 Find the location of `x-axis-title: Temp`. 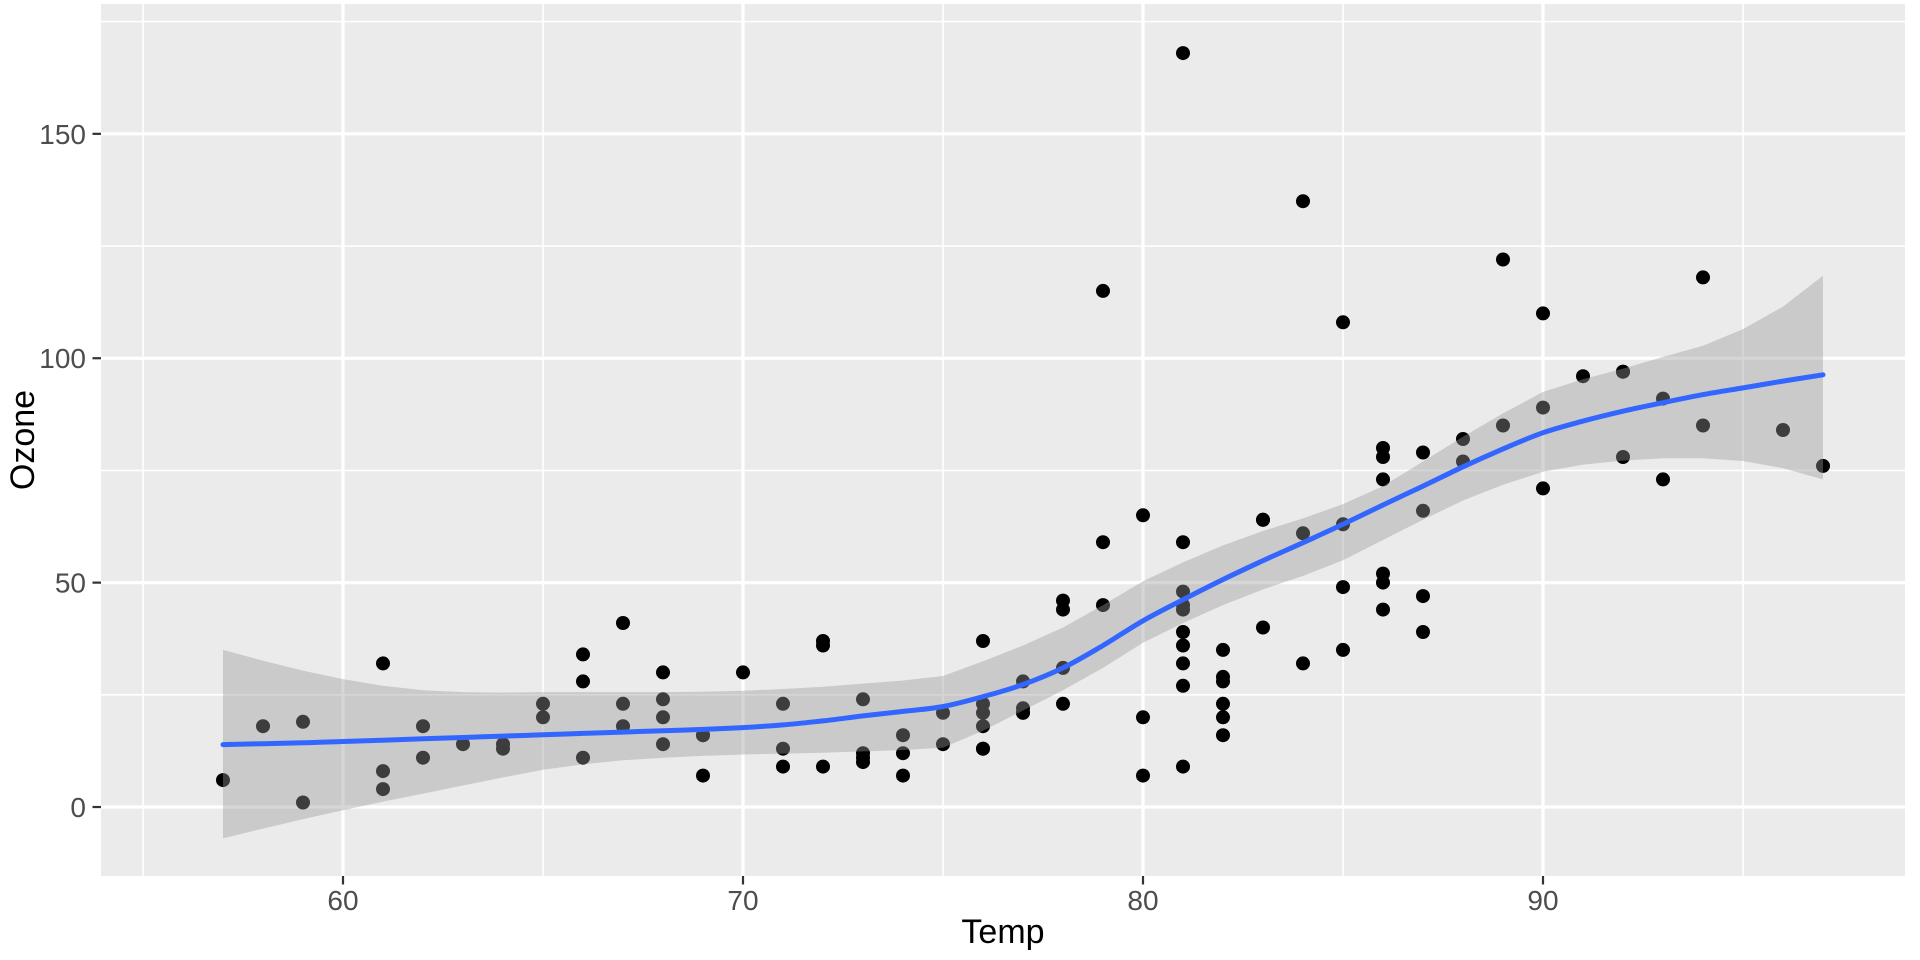

x-axis-title: Temp is located at coordinates (1002, 932).